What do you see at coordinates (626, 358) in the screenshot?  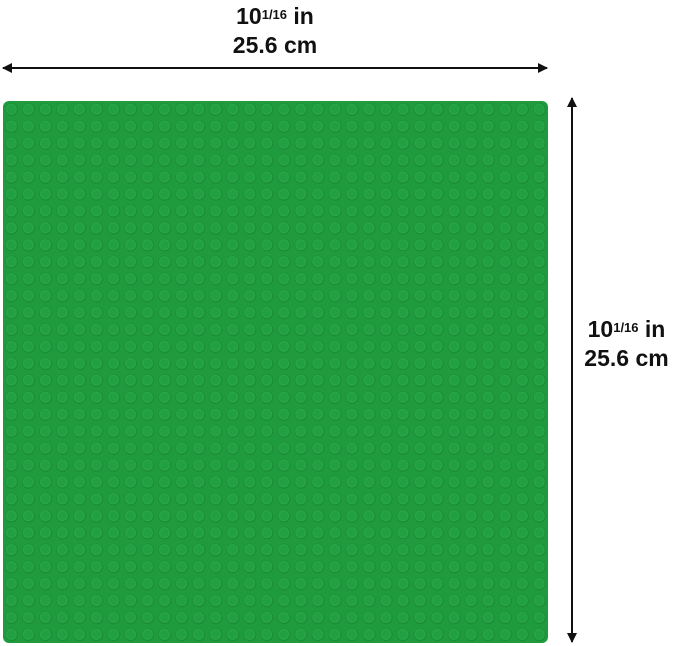 I see `height-metric: 25.6 cm` at bounding box center [626, 358].